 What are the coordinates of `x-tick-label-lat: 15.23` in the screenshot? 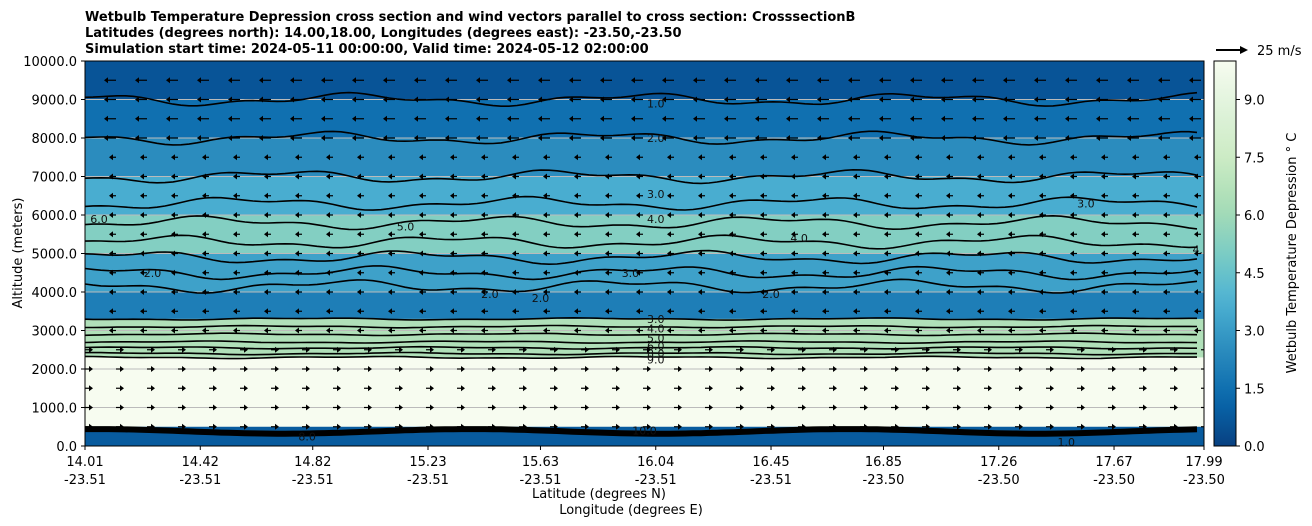 It's located at (427, 462).